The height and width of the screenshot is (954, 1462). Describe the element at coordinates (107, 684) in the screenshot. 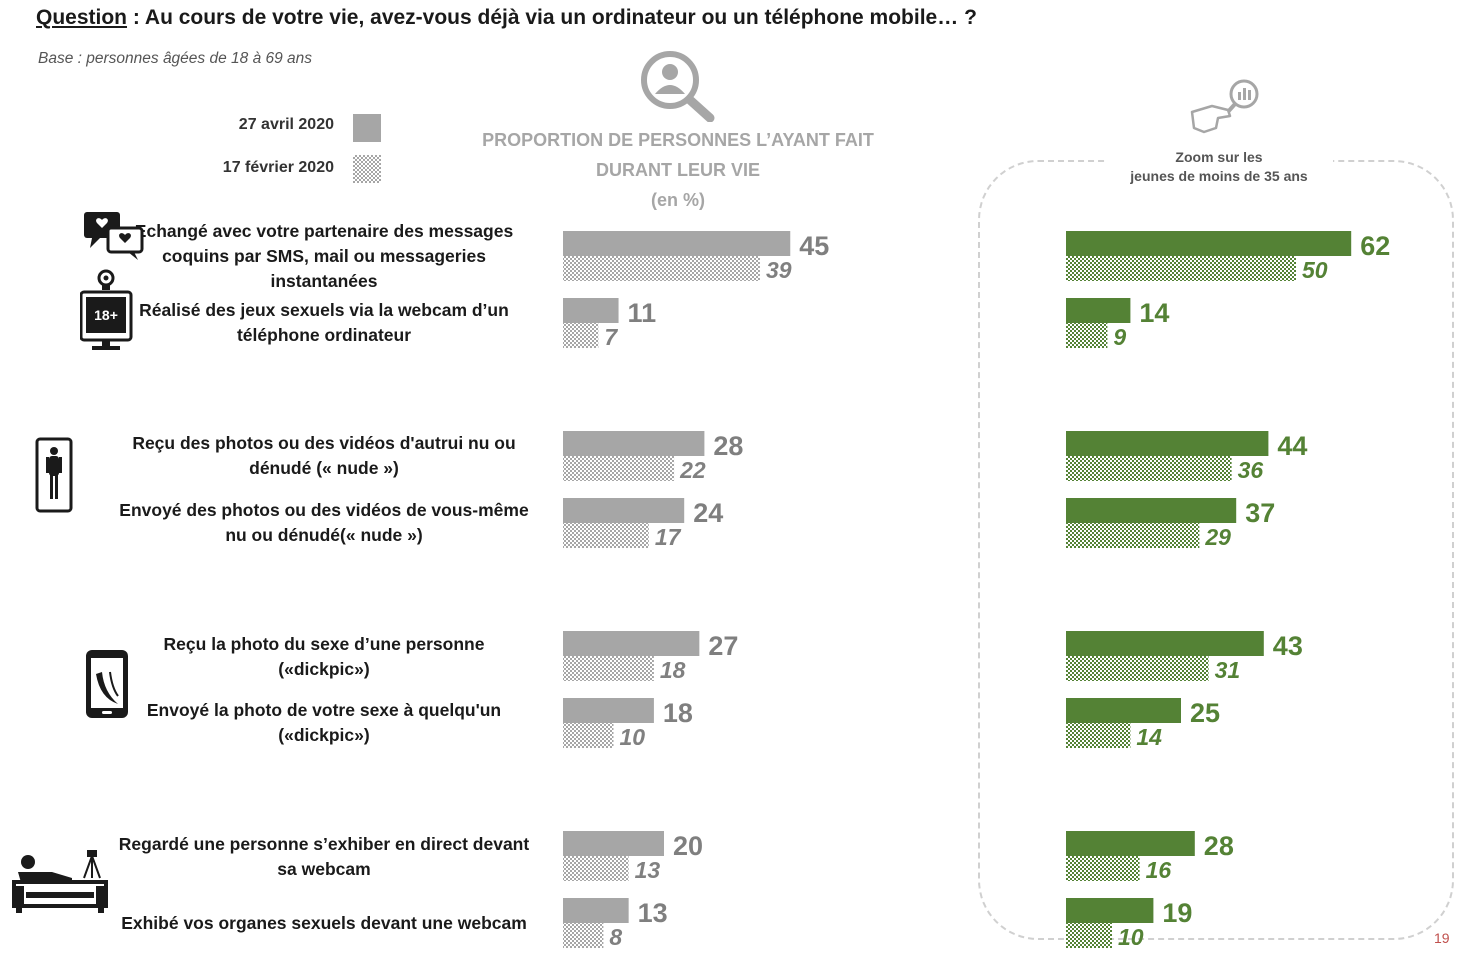

I see `phone-banana-icon` at that location.